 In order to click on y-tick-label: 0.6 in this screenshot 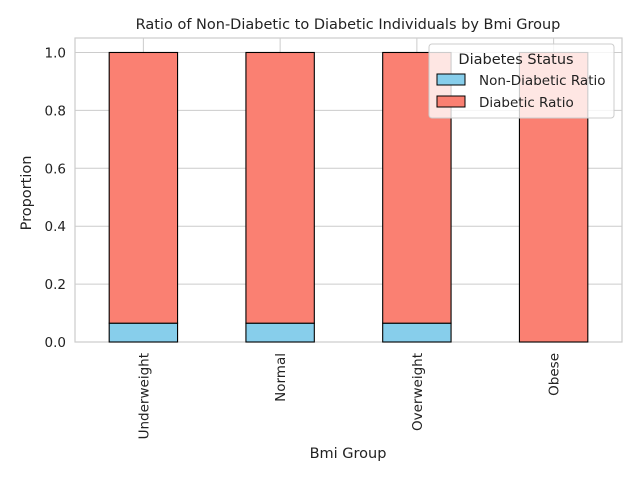, I will do `click(55, 169)`.